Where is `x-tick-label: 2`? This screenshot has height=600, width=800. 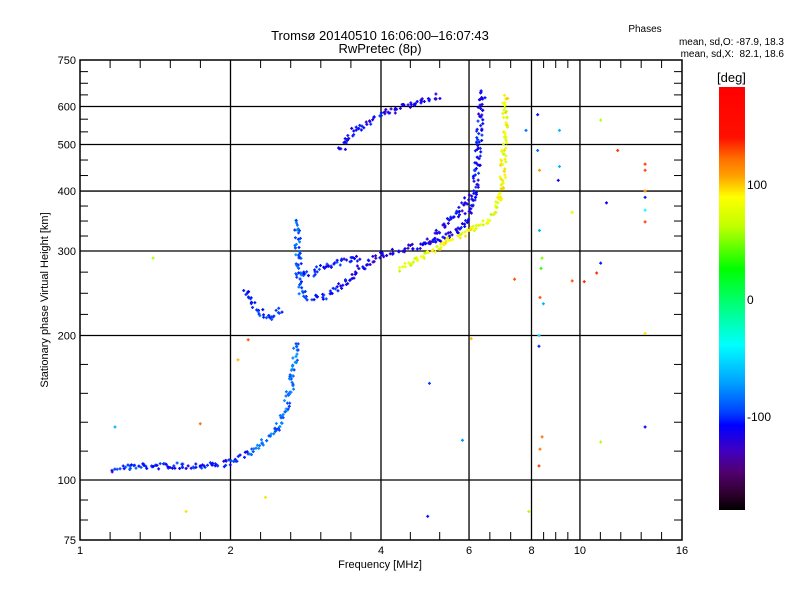 x-tick-label: 2 is located at coordinates (230, 551).